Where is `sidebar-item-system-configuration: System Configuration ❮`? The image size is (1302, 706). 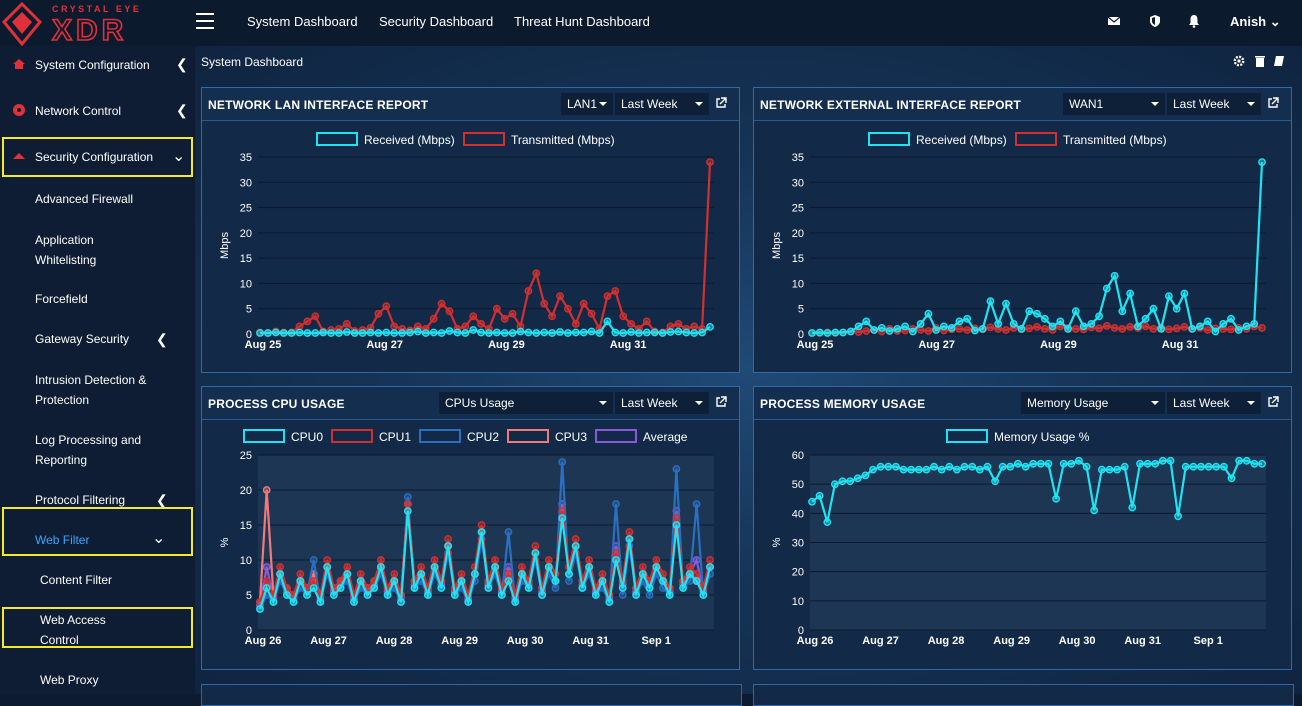
sidebar-item-system-configuration: System Configuration ❮ is located at coordinates (97, 65).